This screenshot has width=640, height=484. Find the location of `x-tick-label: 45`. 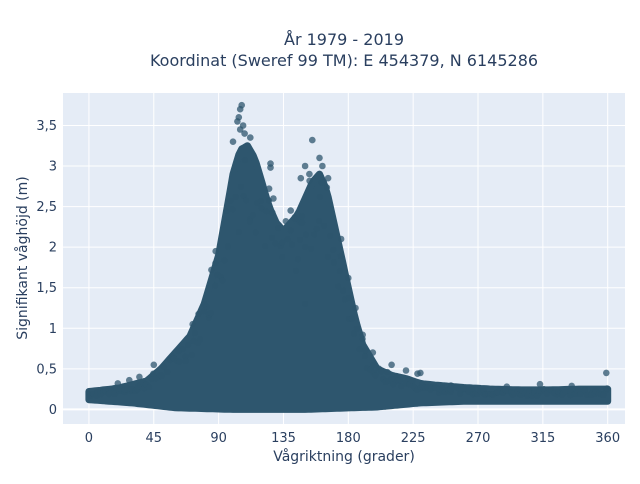

x-tick-label: 45 is located at coordinates (154, 438).